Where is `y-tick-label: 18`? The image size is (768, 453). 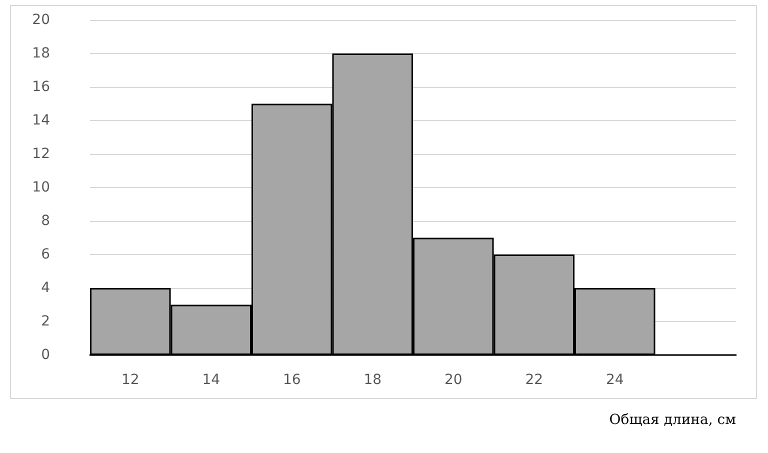
y-tick-label: 18 is located at coordinates (41, 54).